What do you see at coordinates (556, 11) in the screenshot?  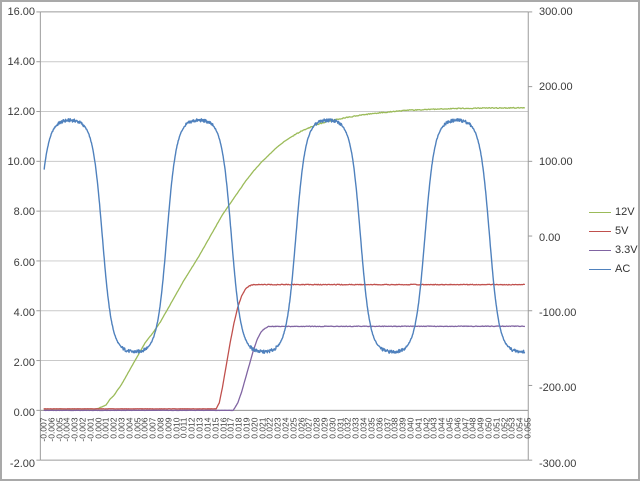 I see `y-axis-right-label: 300.00` at bounding box center [556, 11].